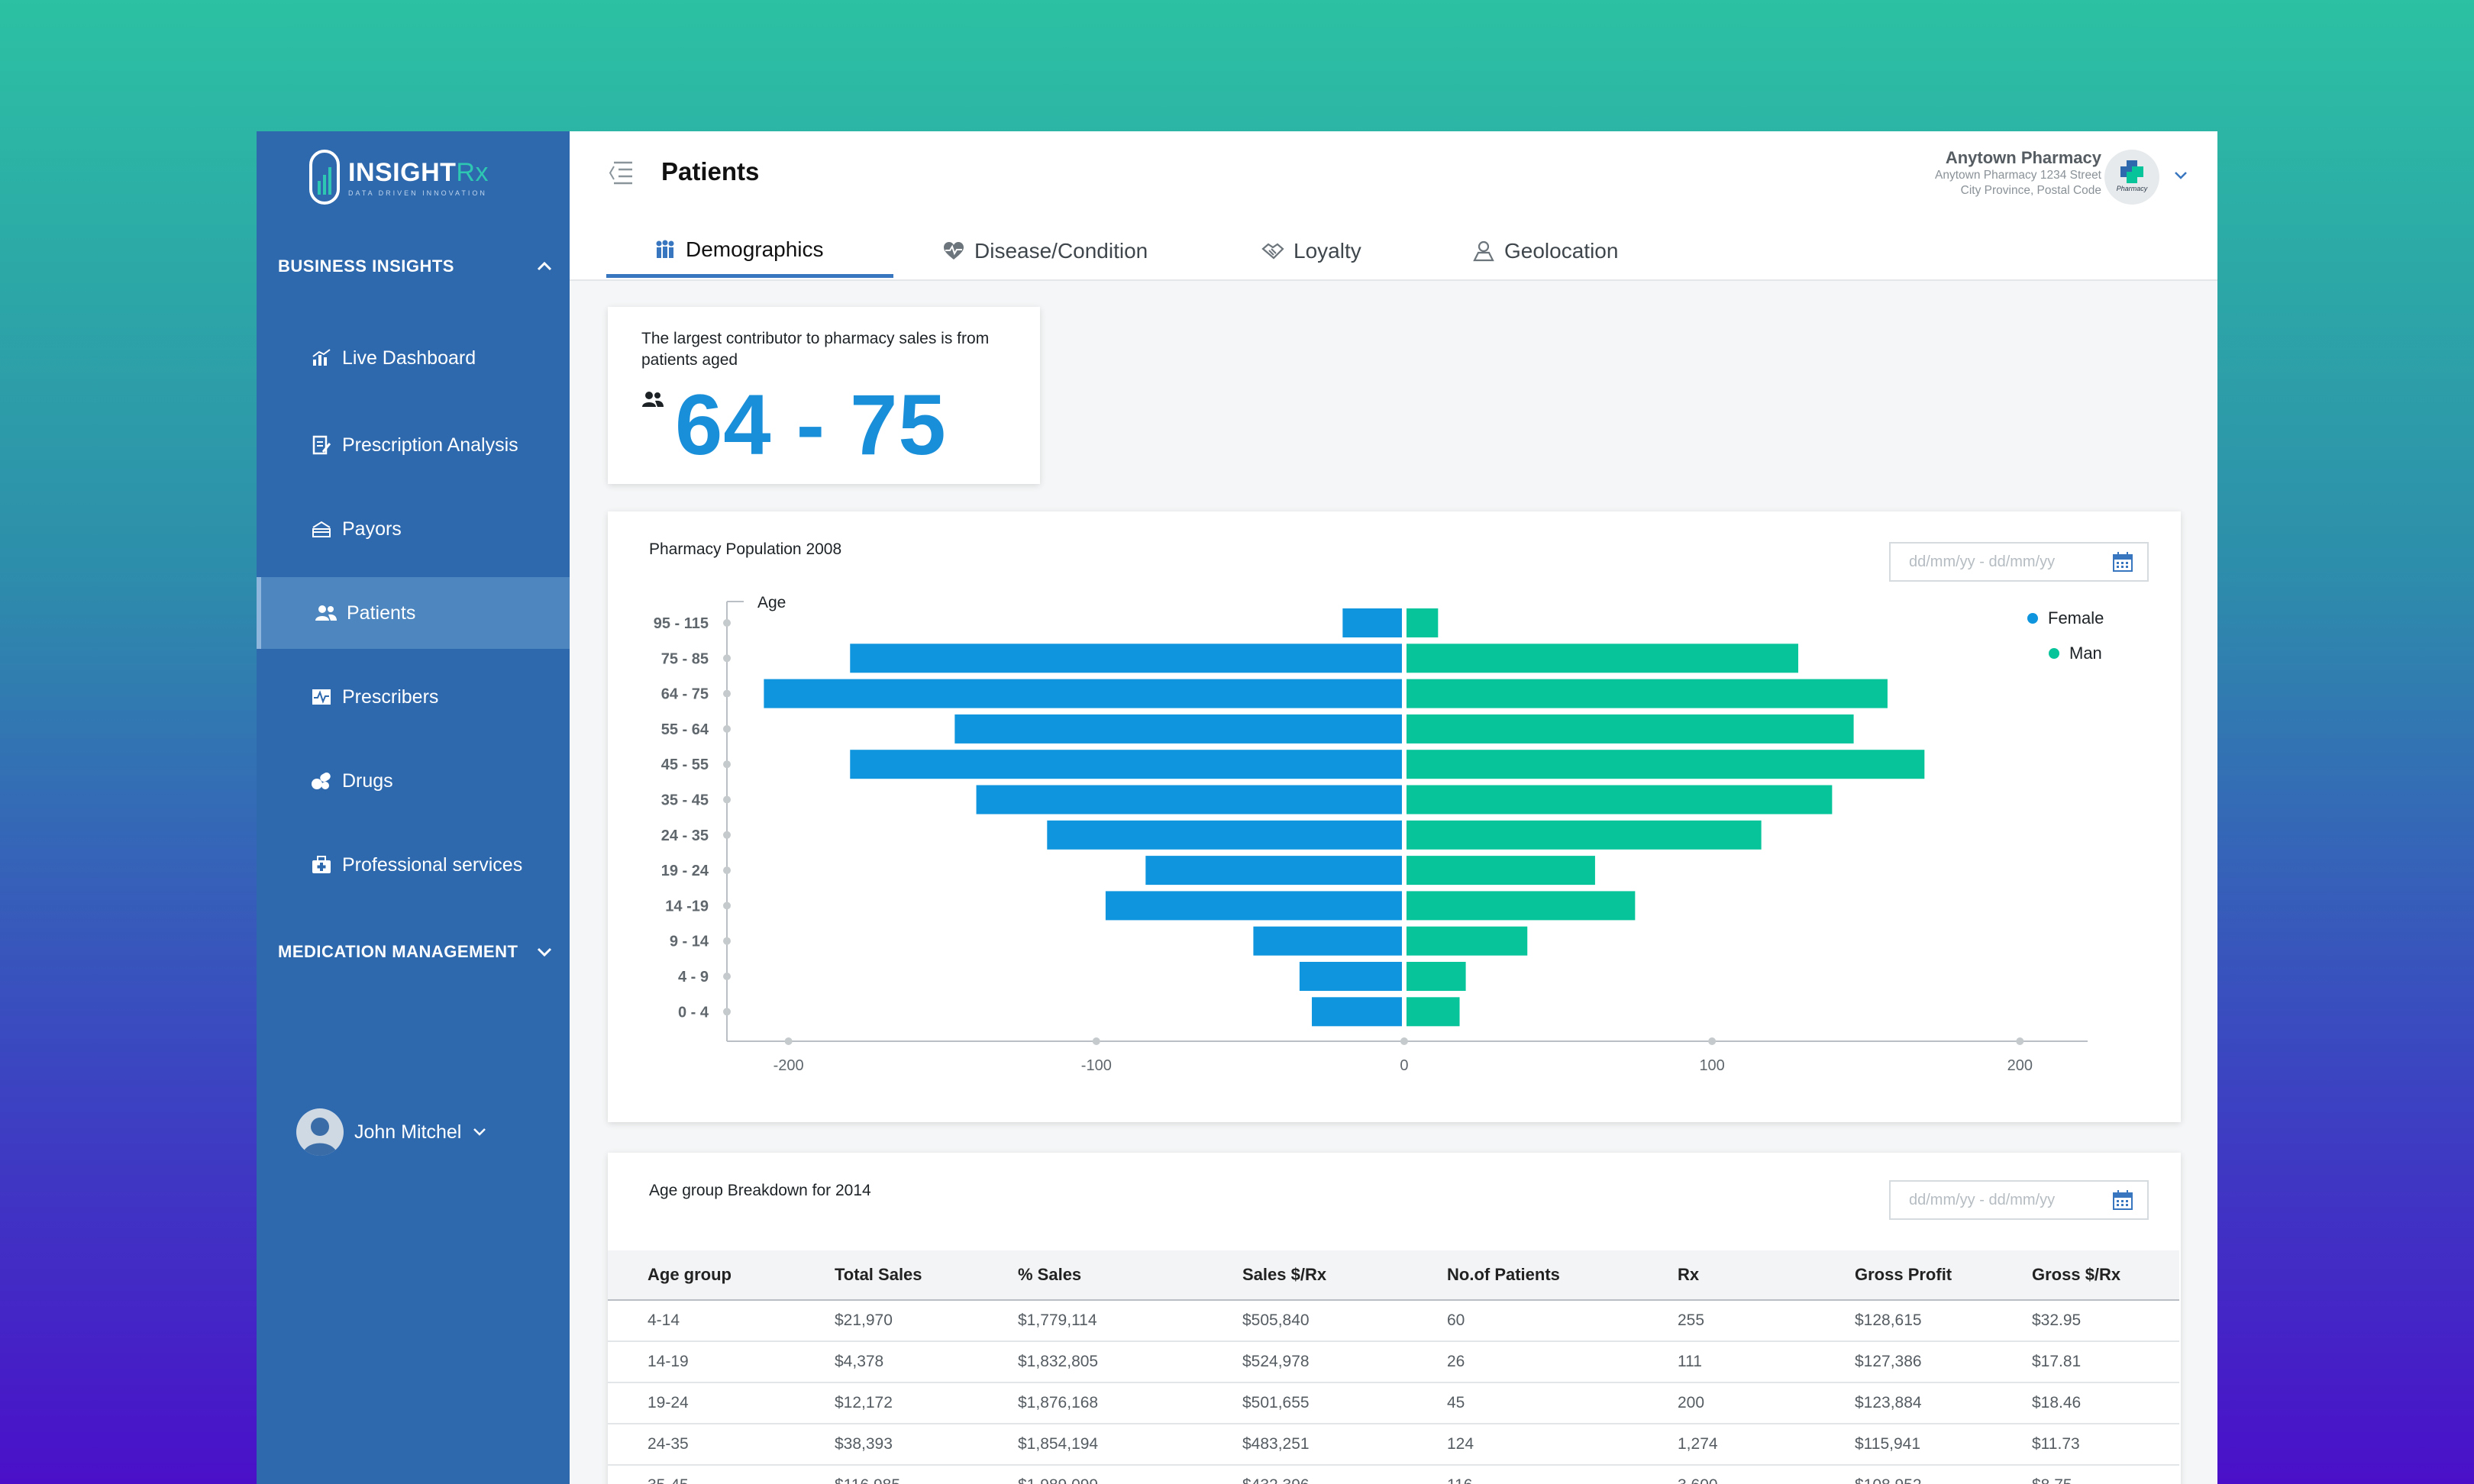  I want to click on medication-management-toggle: MEDICATION MANAGEMENT, so click(416, 952).